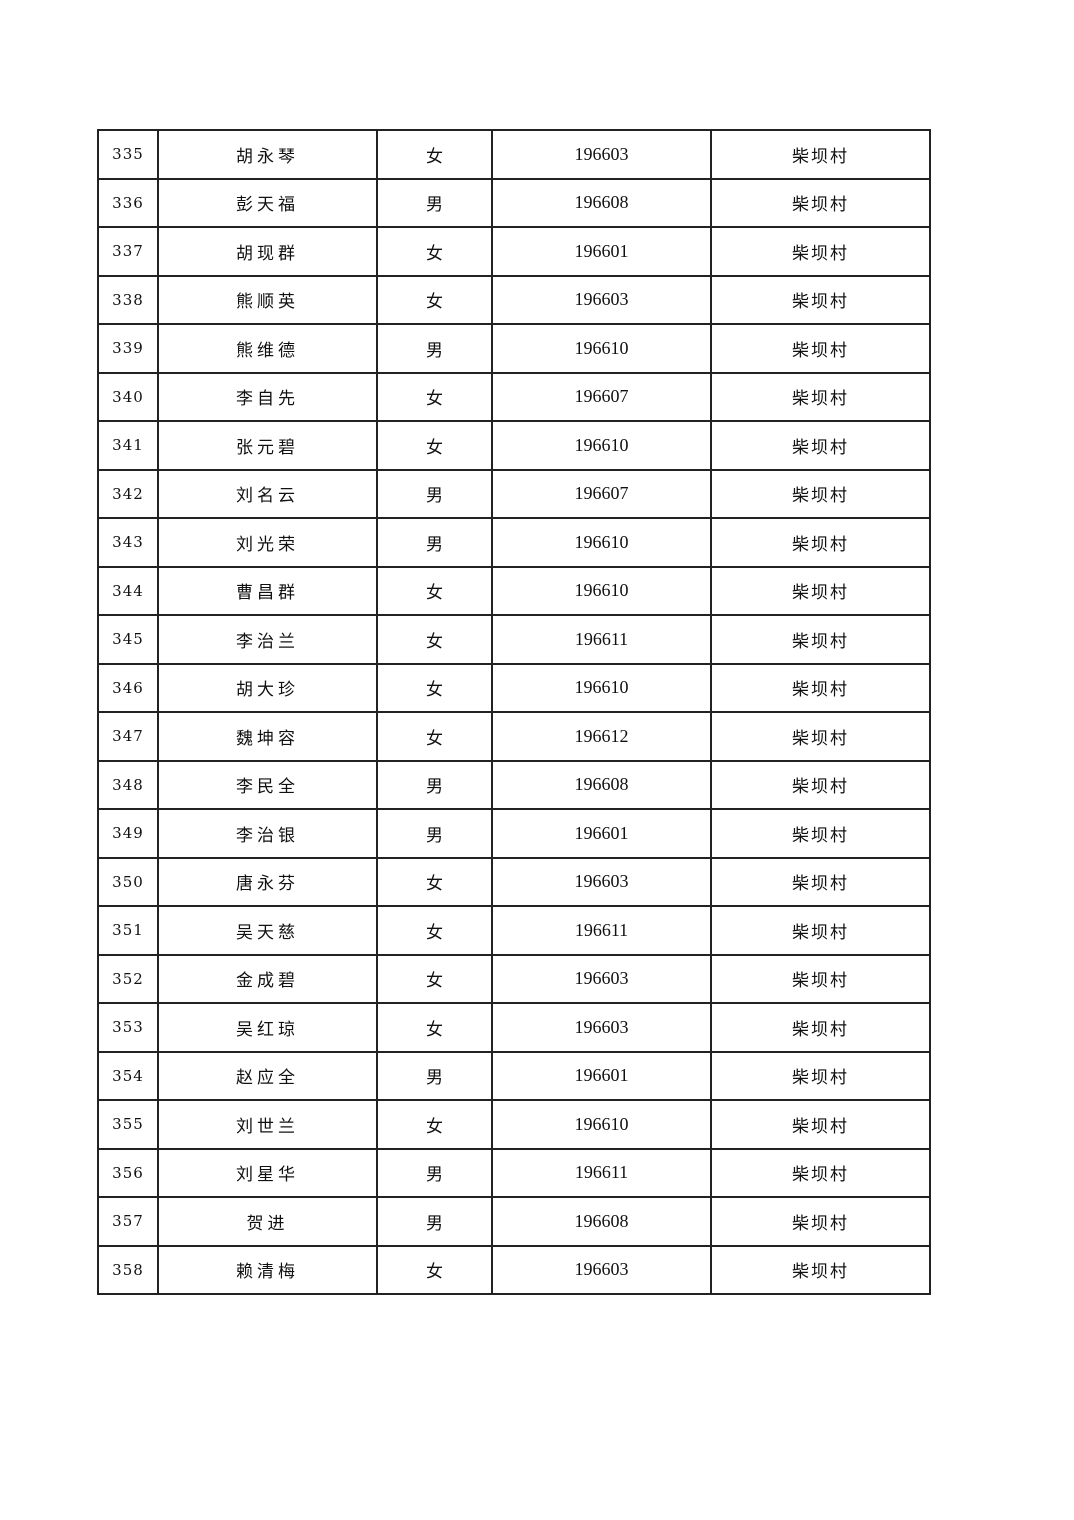  Describe the element at coordinates (128, 1221) in the screenshot. I see `row-number-cell: 357` at that location.